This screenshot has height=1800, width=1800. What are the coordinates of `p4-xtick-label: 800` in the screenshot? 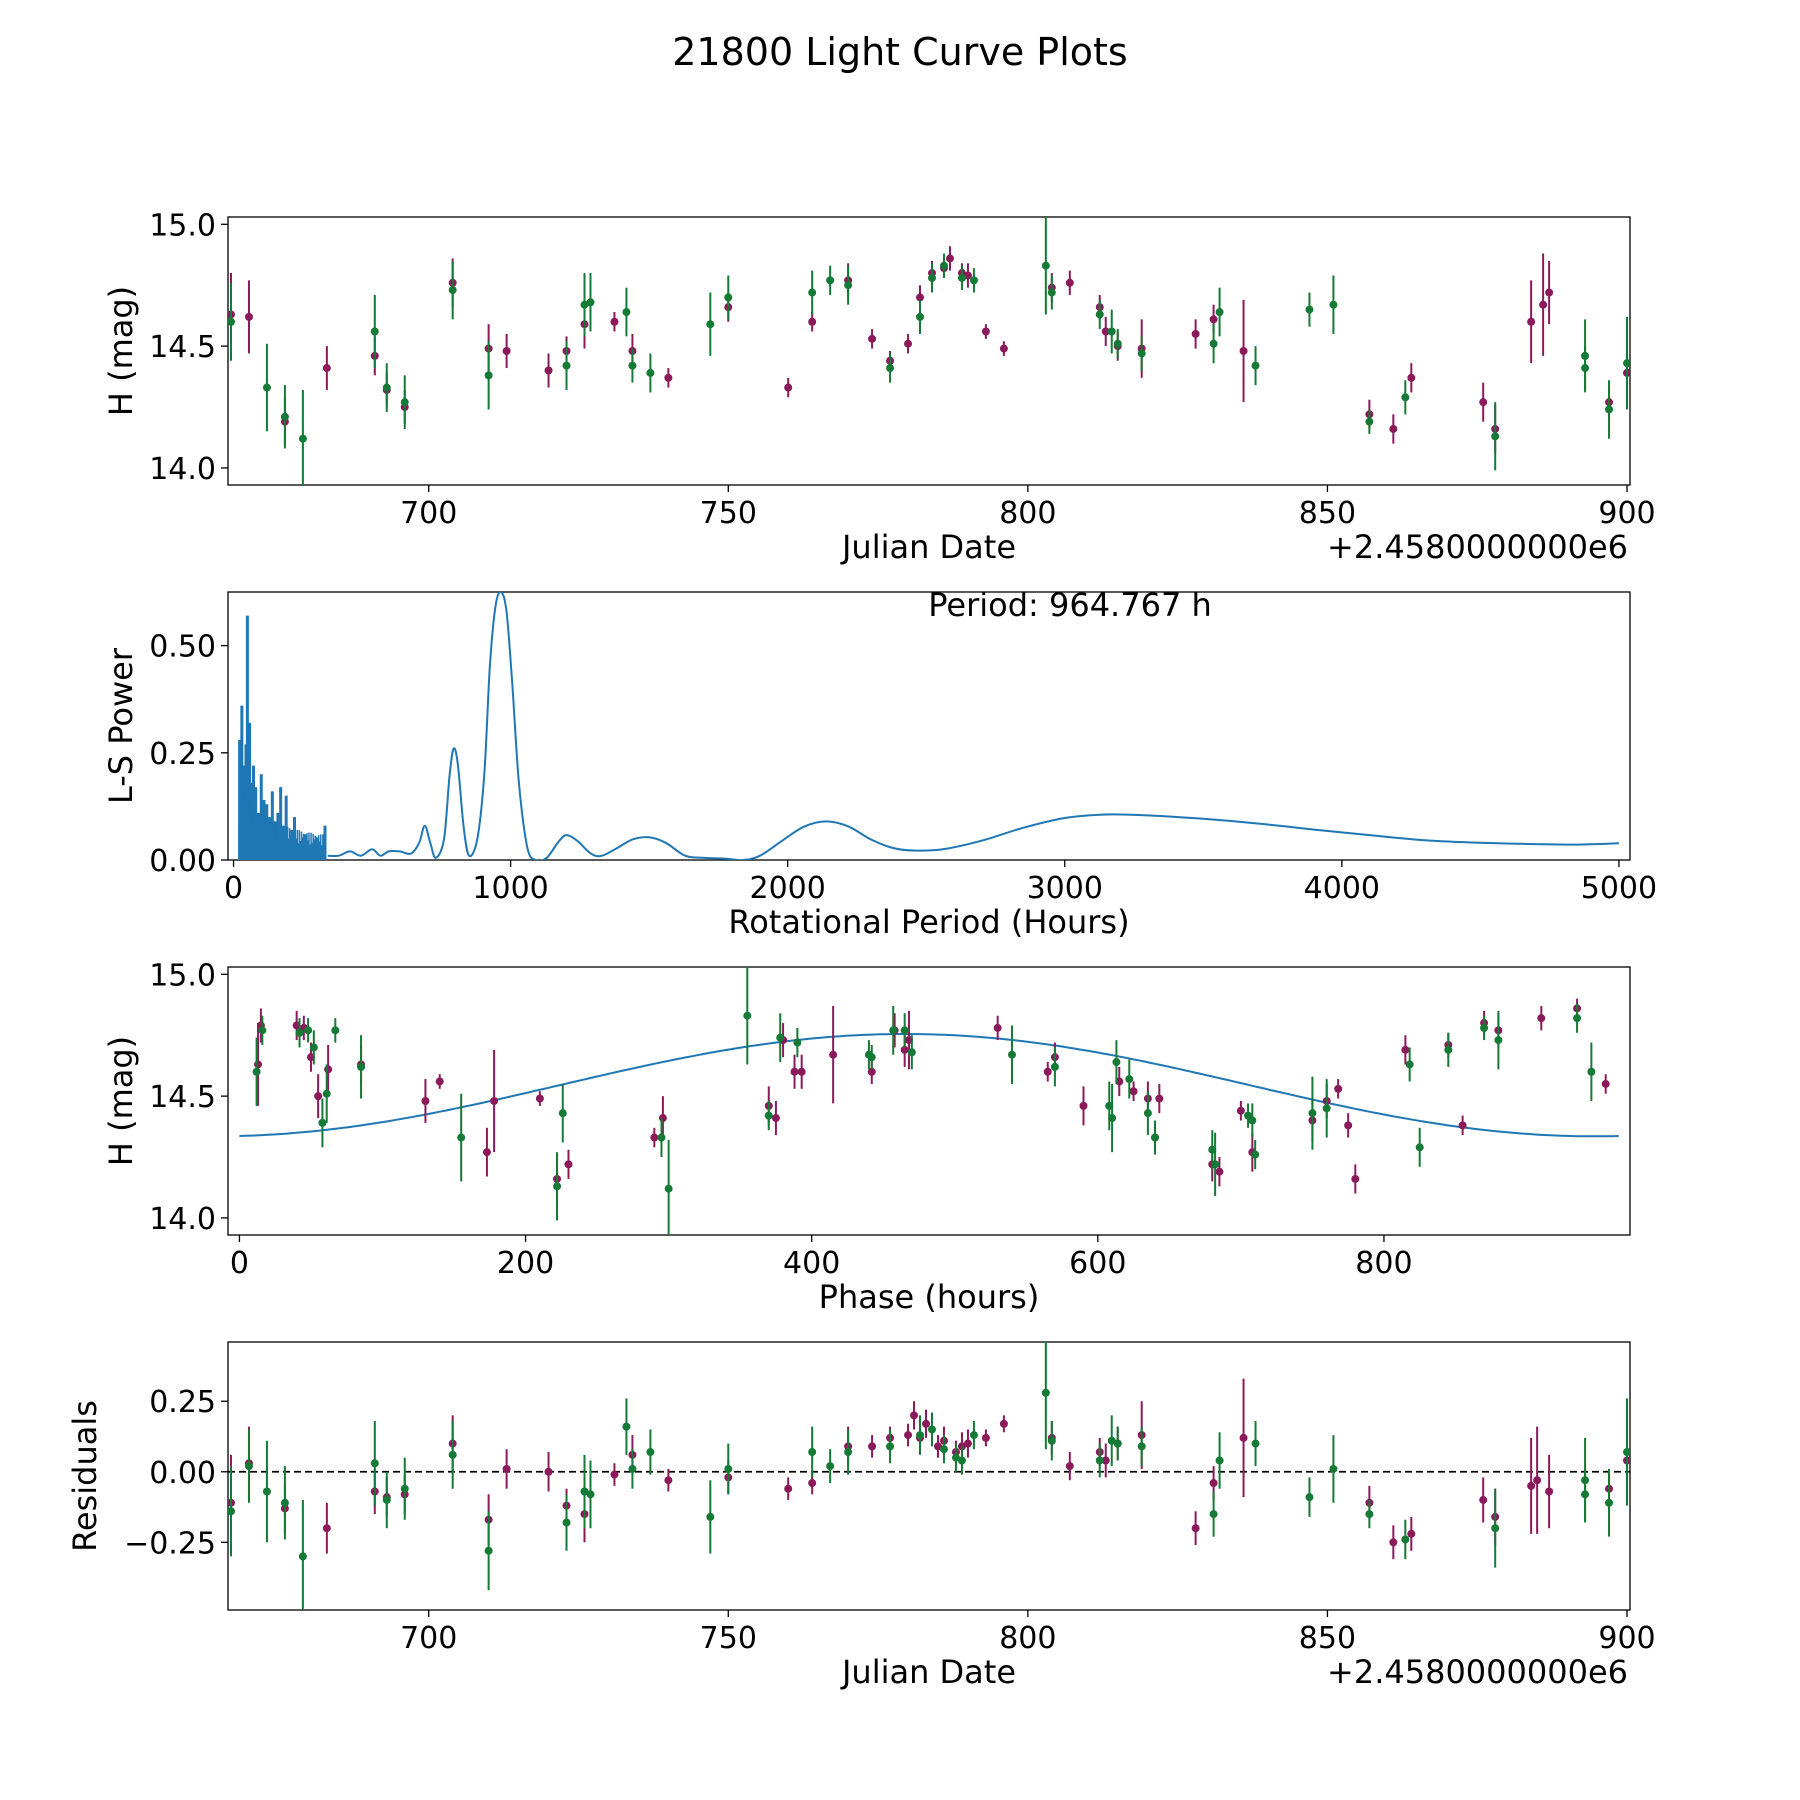 It's located at (1027, 1638).